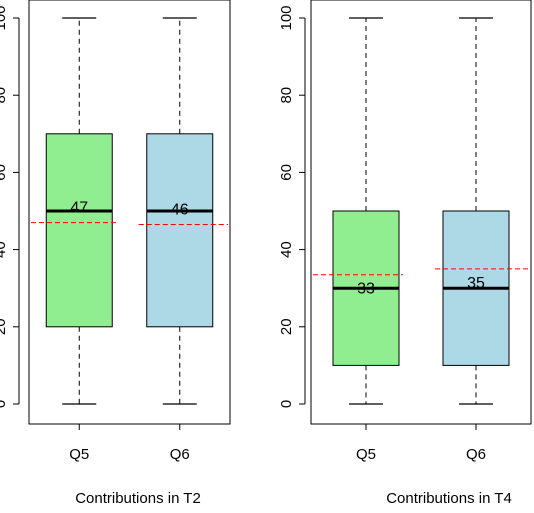  I want to click on mean-value-label: 46, so click(180, 210).